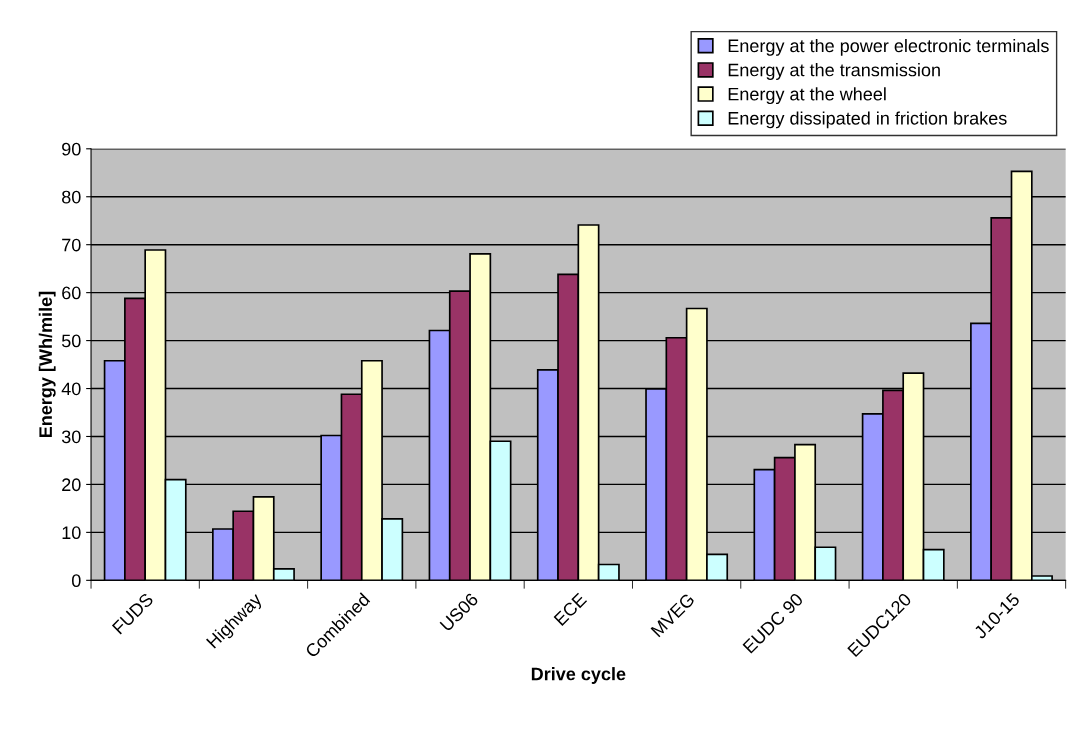  I want to click on legend-label: Energy at the transmission, so click(834, 71).